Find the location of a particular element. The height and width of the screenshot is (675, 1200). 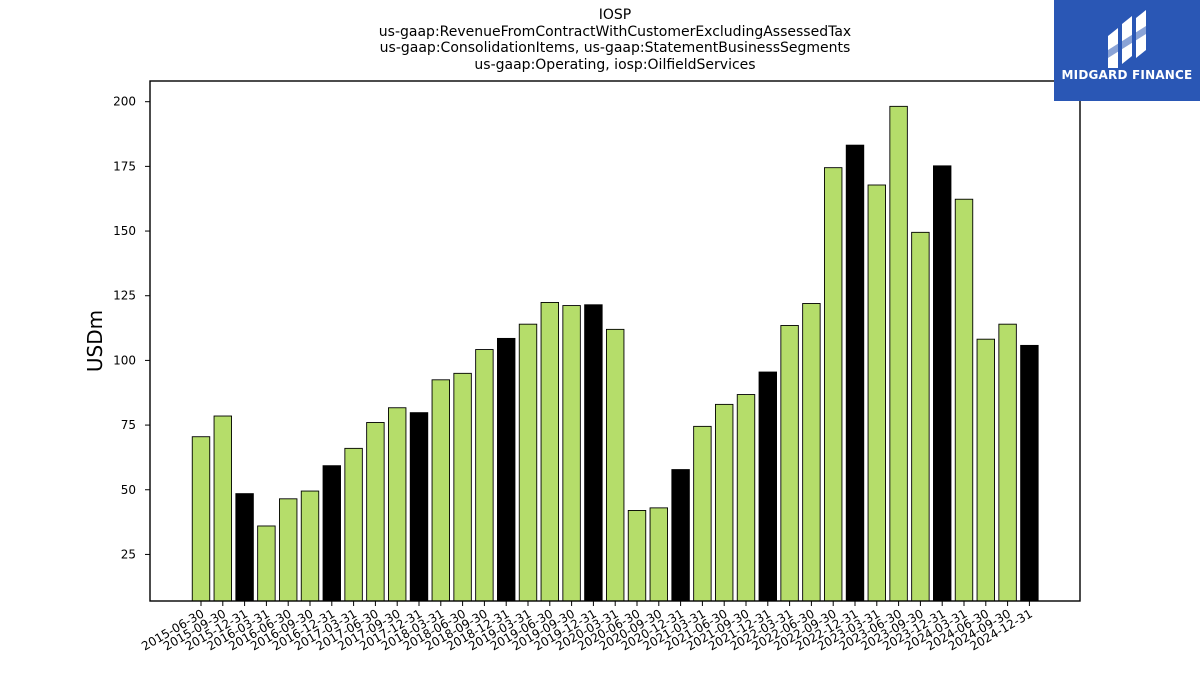

y-tick-label-50: 50 is located at coordinates (128, 490).